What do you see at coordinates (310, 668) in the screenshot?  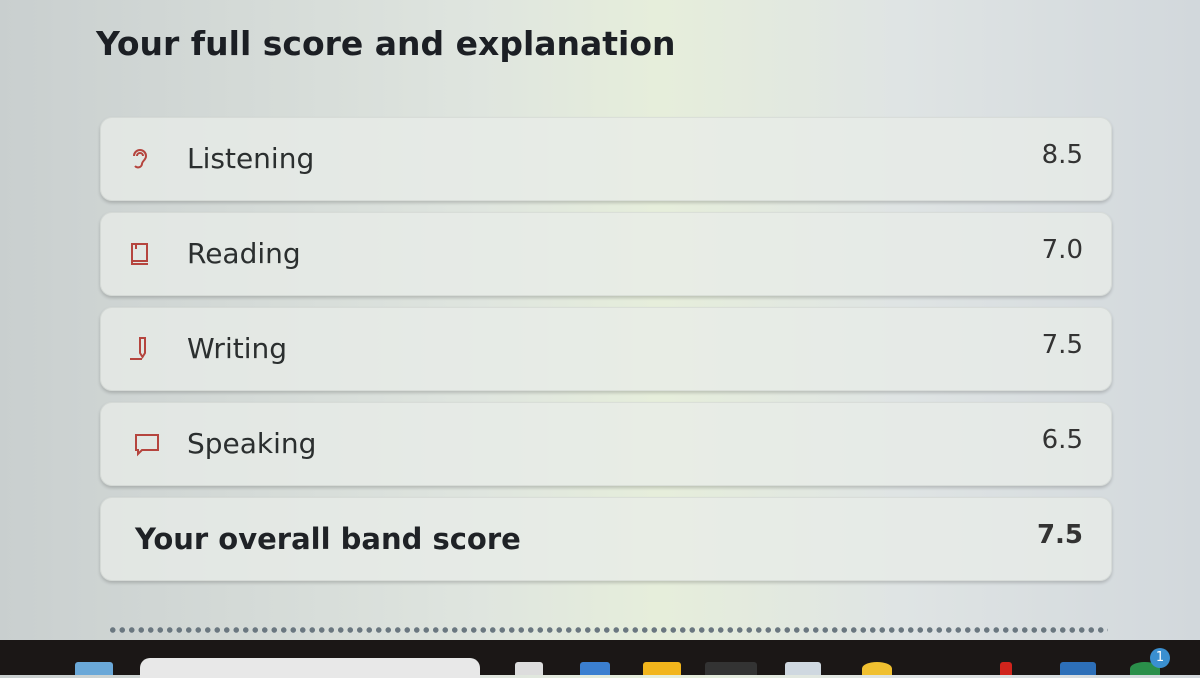 I see `taskbar-search` at bounding box center [310, 668].